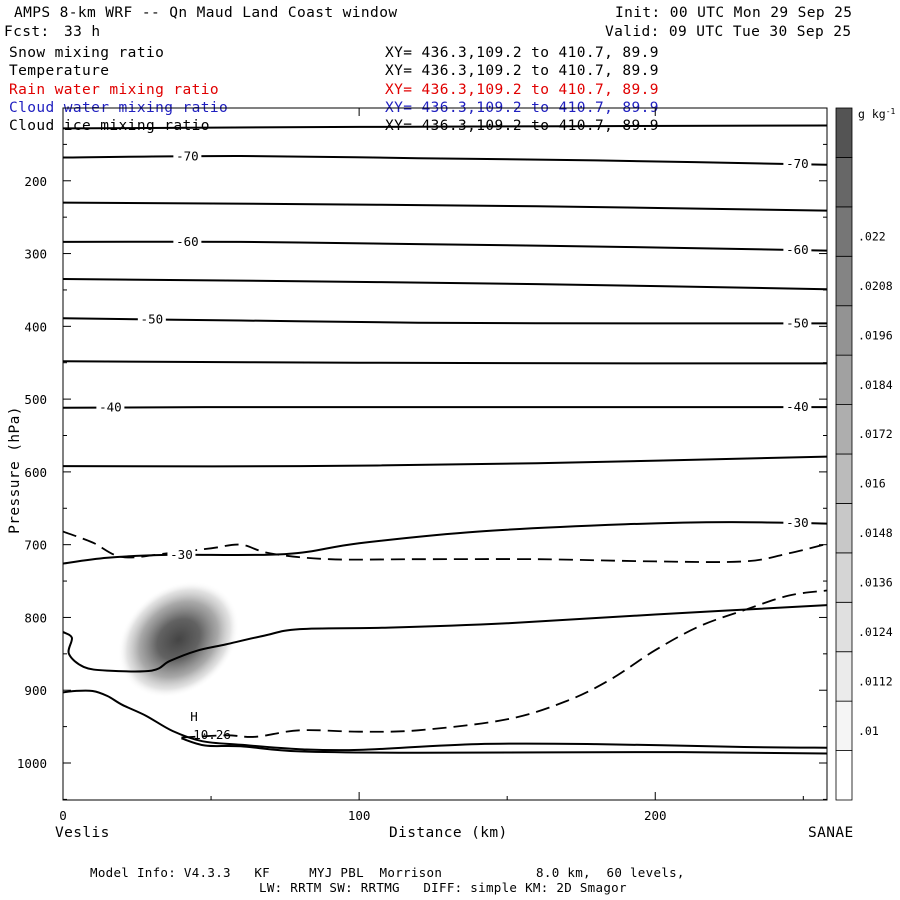 The width and height of the screenshot is (900, 900). What do you see at coordinates (35, 617) in the screenshot?
I see `y-tick-label: 800` at bounding box center [35, 617].